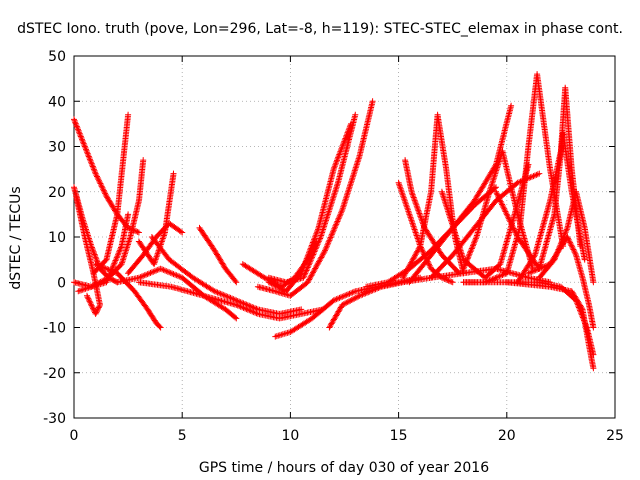 The height and width of the screenshot is (480, 640). What do you see at coordinates (57, 57) in the screenshot?
I see `y-tick-label: 50` at bounding box center [57, 57].